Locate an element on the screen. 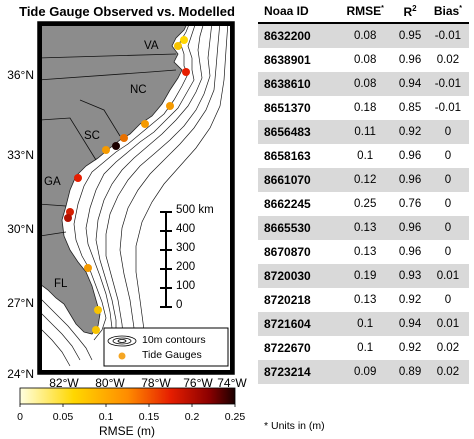 The image size is (474, 439). table-row: 8665530 0.13 0.96 0 is located at coordinates (363, 228).